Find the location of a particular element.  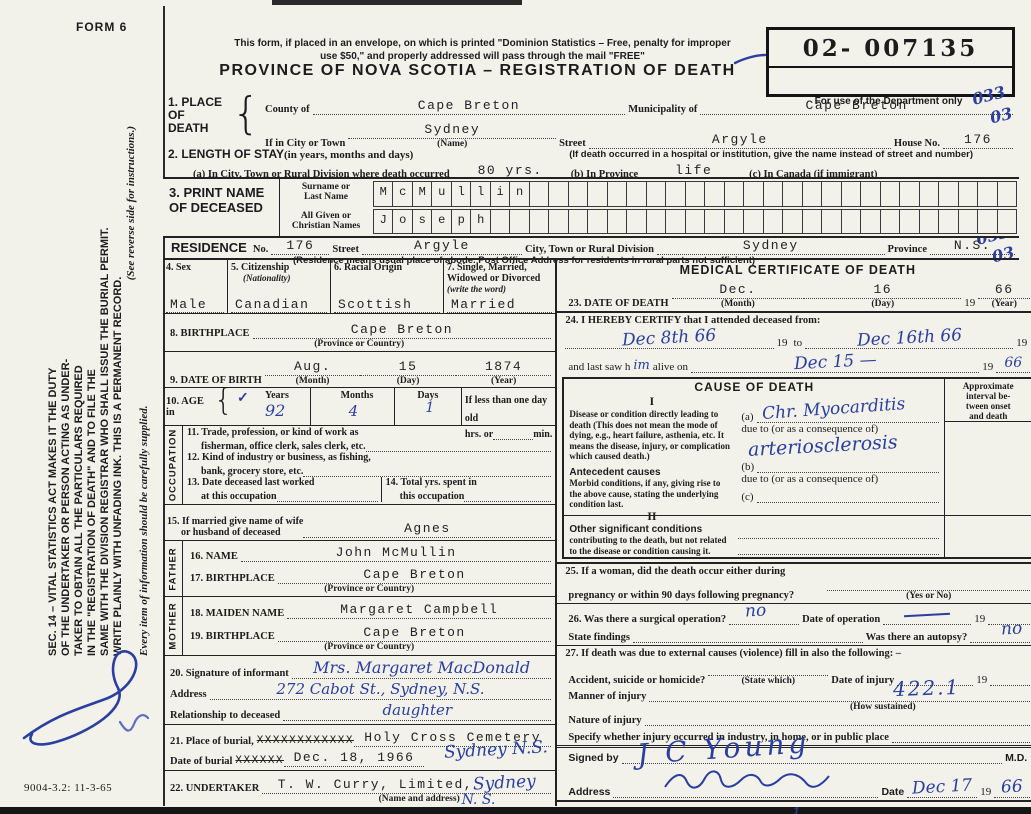

residence-province-label: Province is located at coordinates (907, 249).